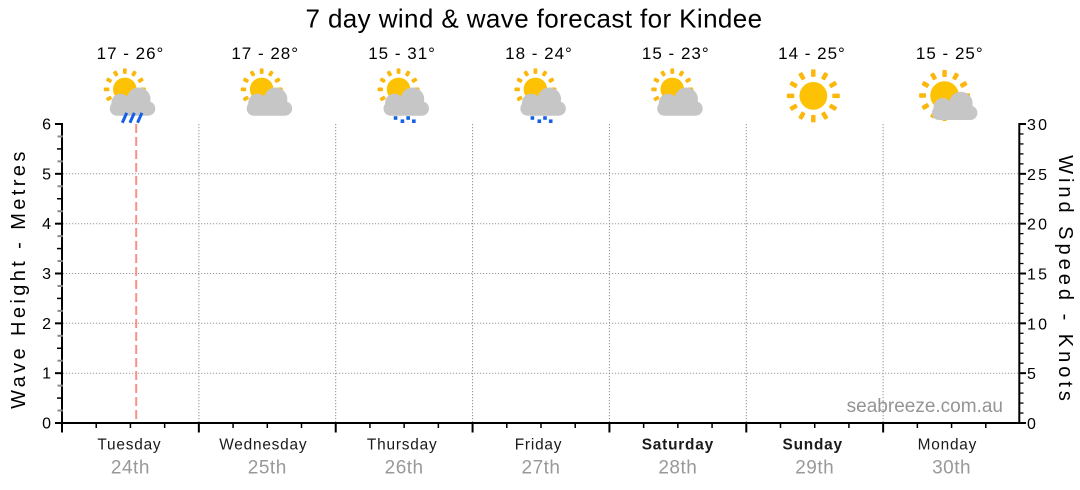 The height and width of the screenshot is (490, 1080). I want to click on svg-text: 15, so click(1038, 274).